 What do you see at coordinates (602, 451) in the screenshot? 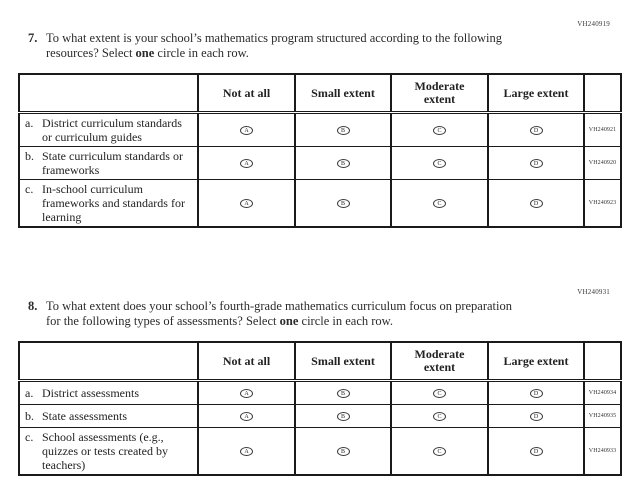
I see `row-code: VH240933` at bounding box center [602, 451].